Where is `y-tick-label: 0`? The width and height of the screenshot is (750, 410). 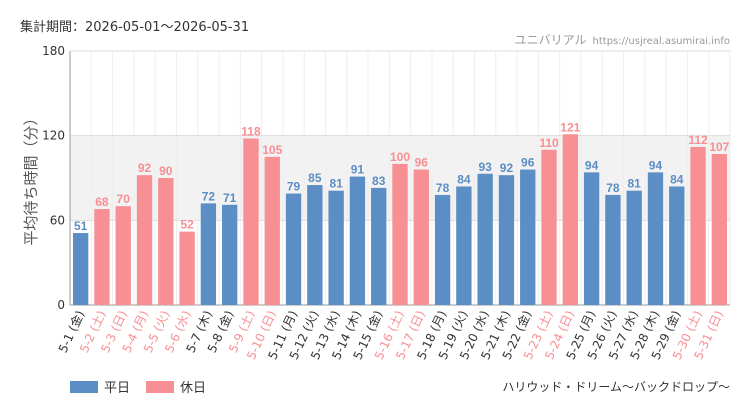
y-tick-label: 0 is located at coordinates (61, 305).